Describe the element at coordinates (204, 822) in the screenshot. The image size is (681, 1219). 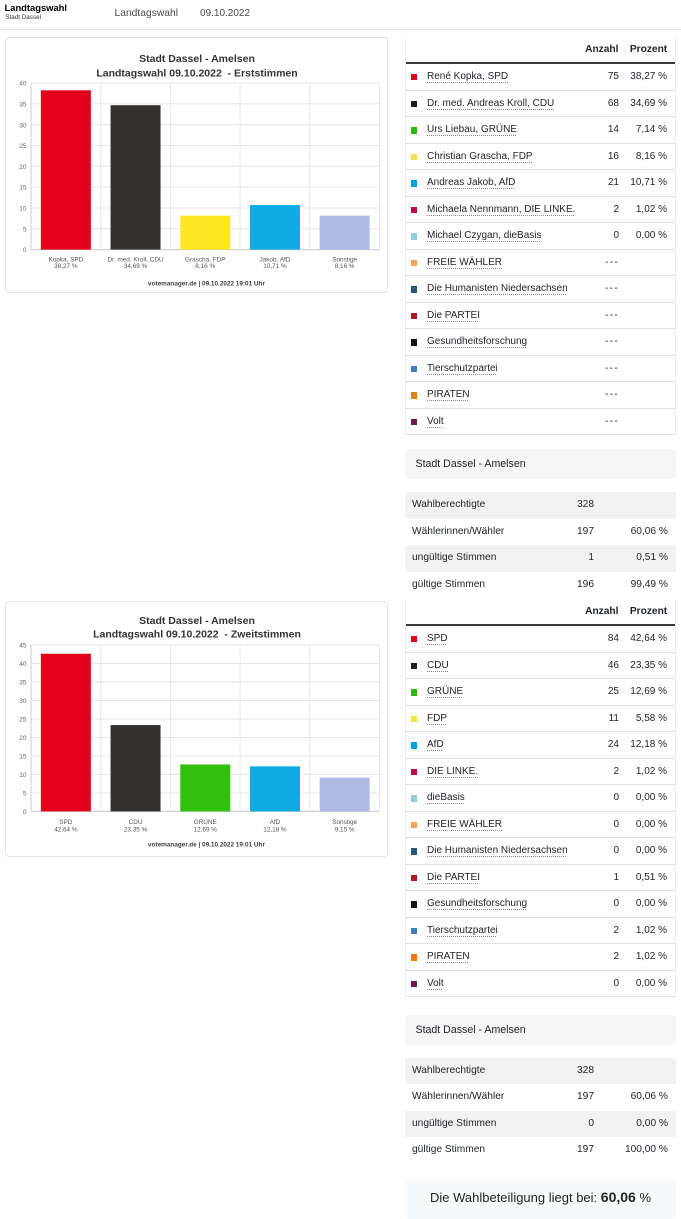
I see `svg-text: GRÜNE` at that location.